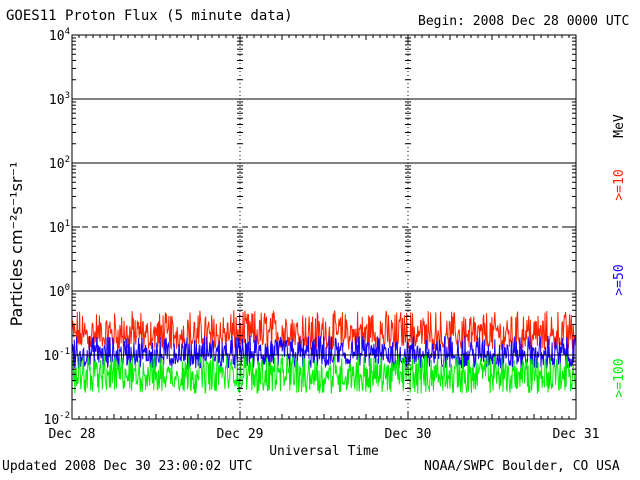  What do you see at coordinates (72, 434) in the screenshot?
I see `x-tick-label: Dec 28` at bounding box center [72, 434].